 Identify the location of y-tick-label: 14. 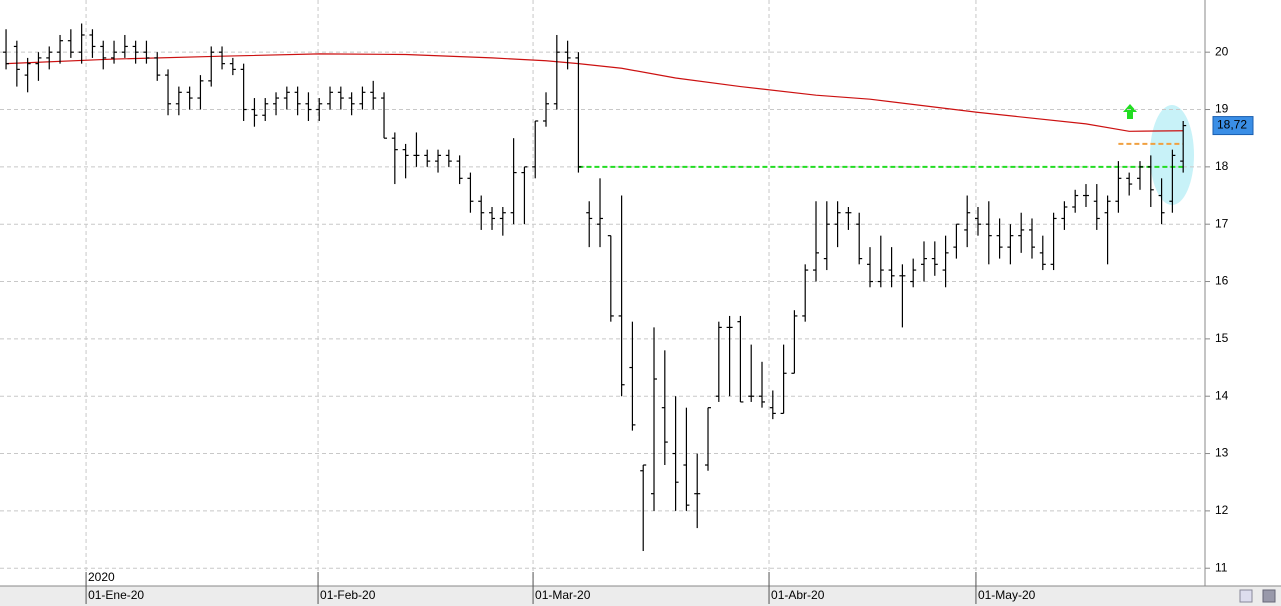
(1222, 395).